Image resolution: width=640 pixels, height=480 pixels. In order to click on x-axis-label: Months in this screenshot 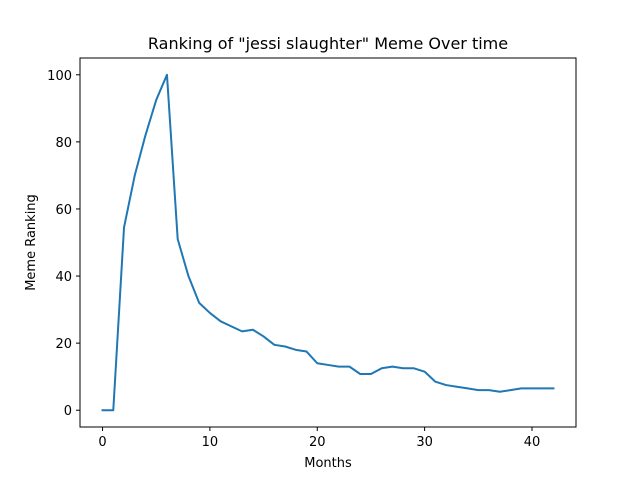, I will do `click(328, 463)`.